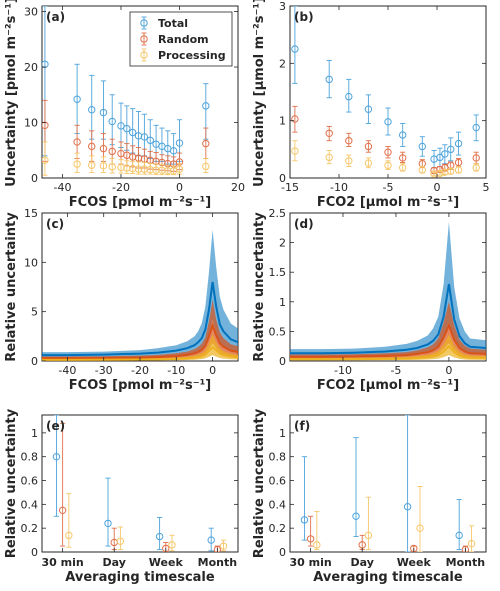 This screenshot has height=591, width=500. Describe the element at coordinates (11, 483) in the screenshot. I see `y-axis-label: Relative uncertainty` at that location.